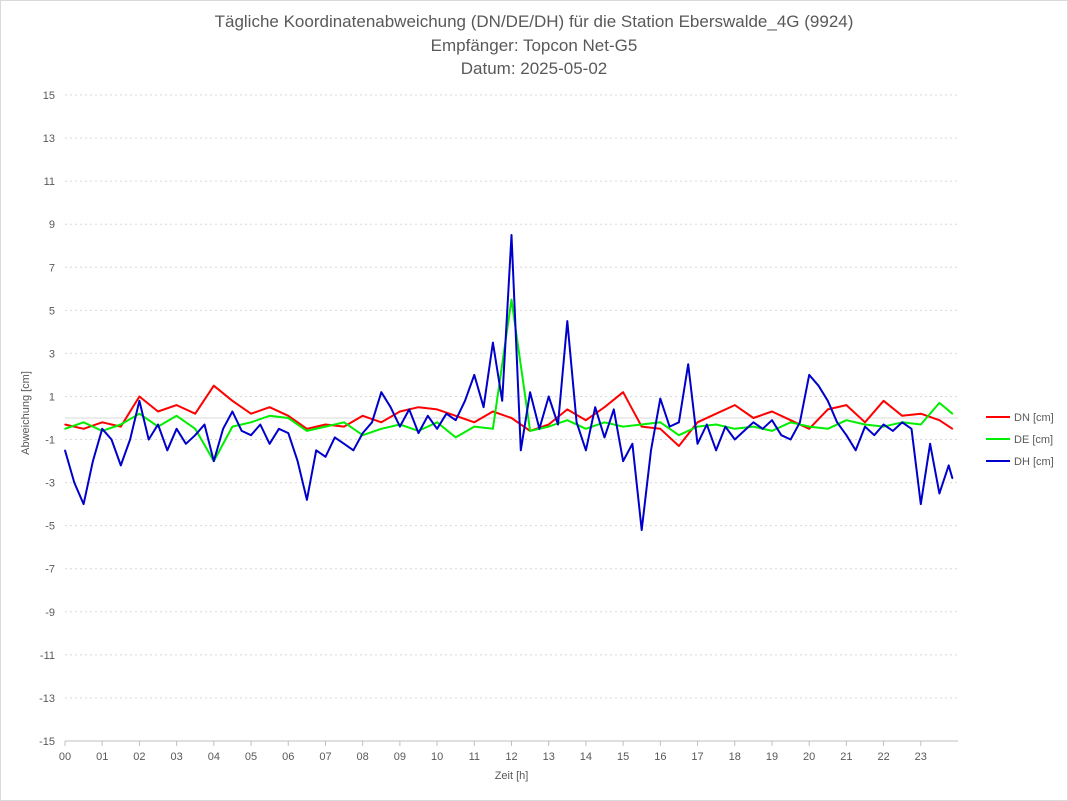 The width and height of the screenshot is (1068, 801). I want to click on x-tick-label: 12, so click(511, 757).